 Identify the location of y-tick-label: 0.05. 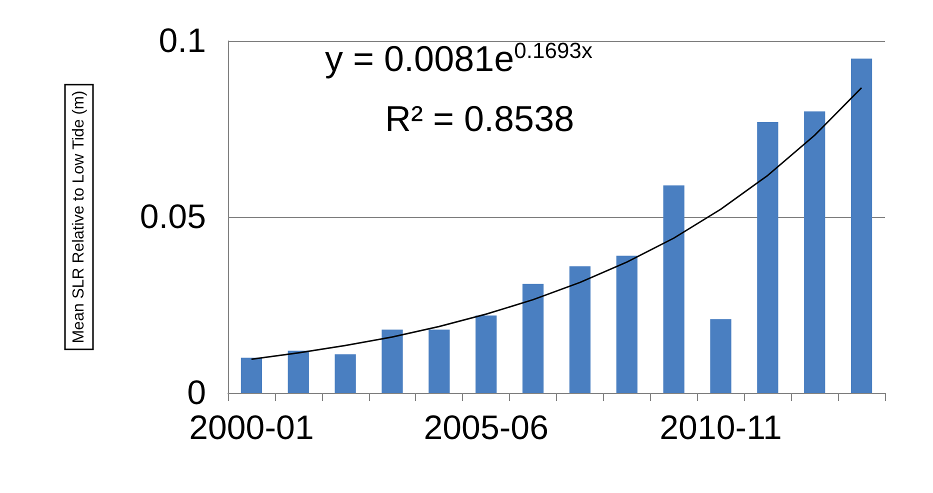
(173, 217).